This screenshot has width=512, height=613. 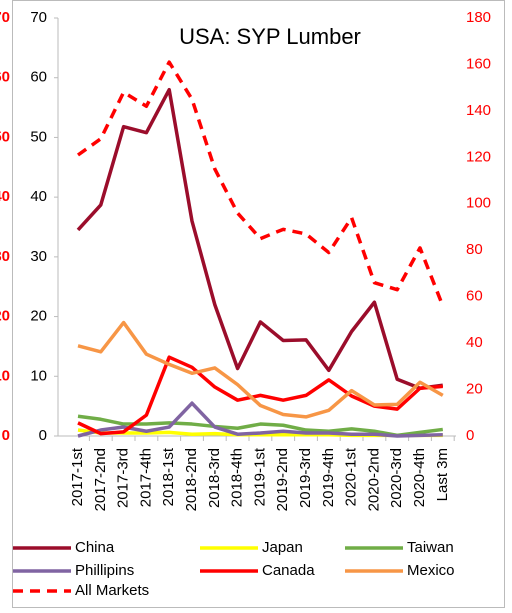 What do you see at coordinates (191, 479) in the screenshot?
I see `x-tick-label: 2018-2nd` at bounding box center [191, 479].